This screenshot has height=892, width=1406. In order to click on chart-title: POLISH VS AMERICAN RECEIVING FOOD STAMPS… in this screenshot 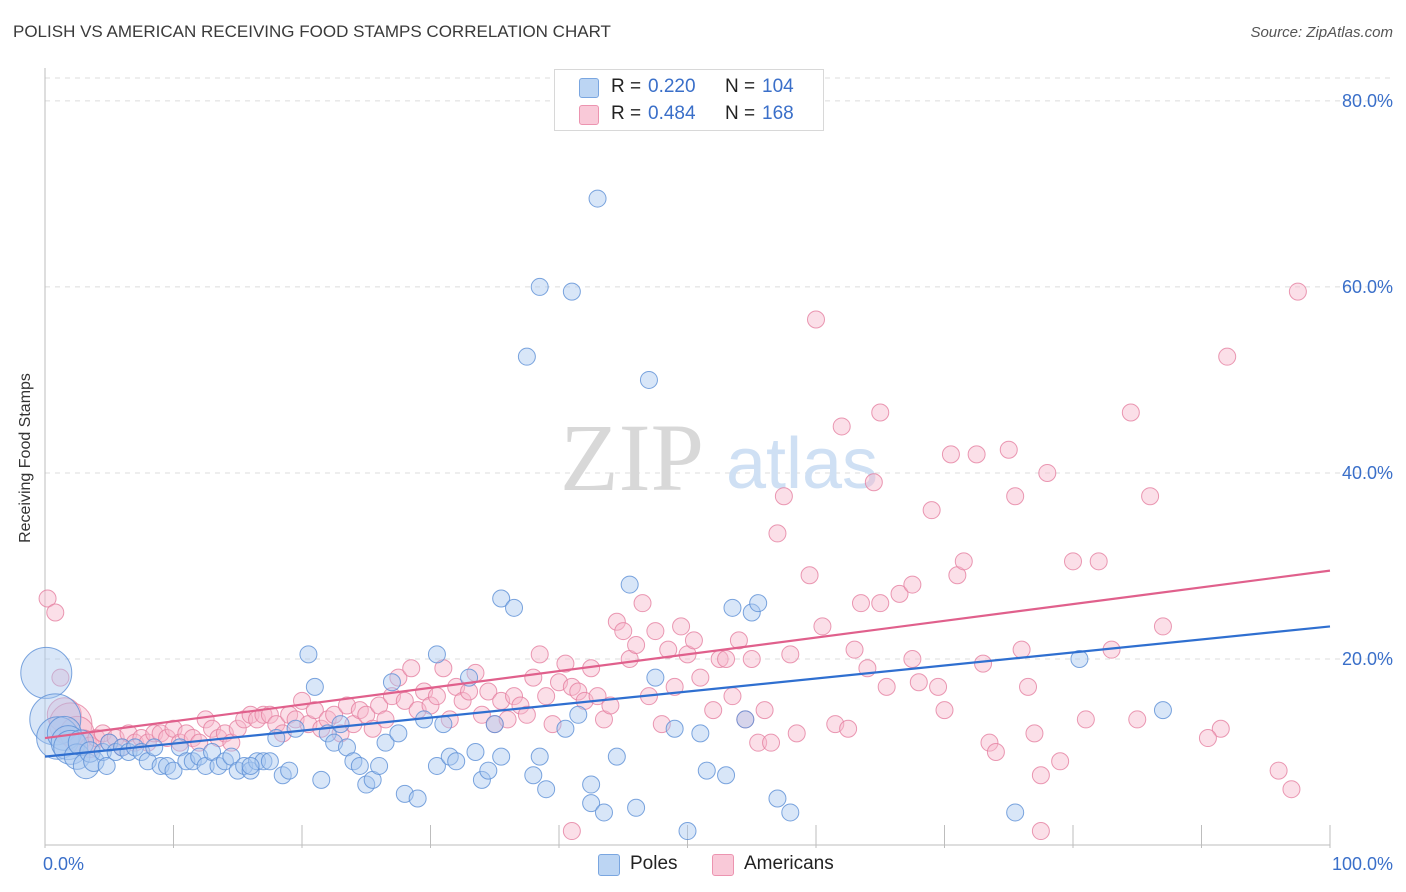, I will do `click(312, 31)`.